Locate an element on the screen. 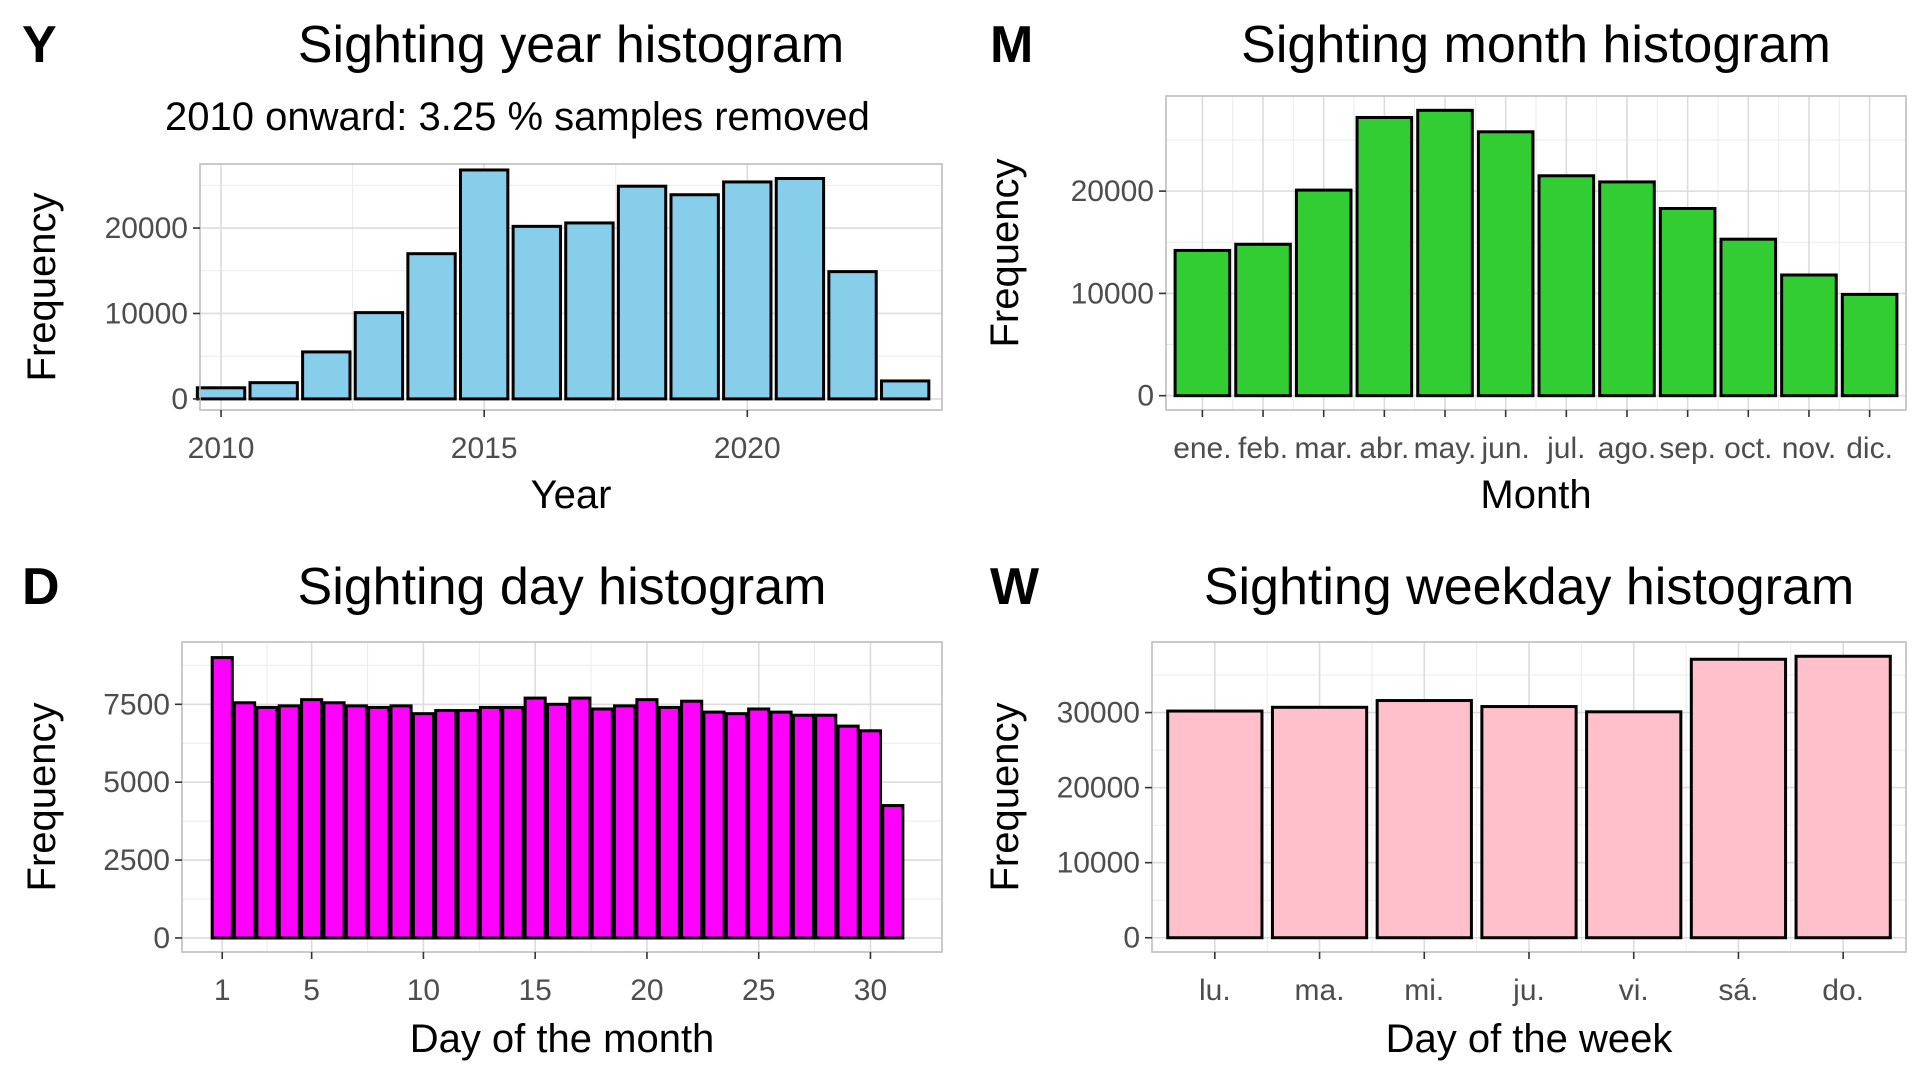 This screenshot has height=1080, width=1920. weekday-y-tick-label: 0 is located at coordinates (1131, 938).